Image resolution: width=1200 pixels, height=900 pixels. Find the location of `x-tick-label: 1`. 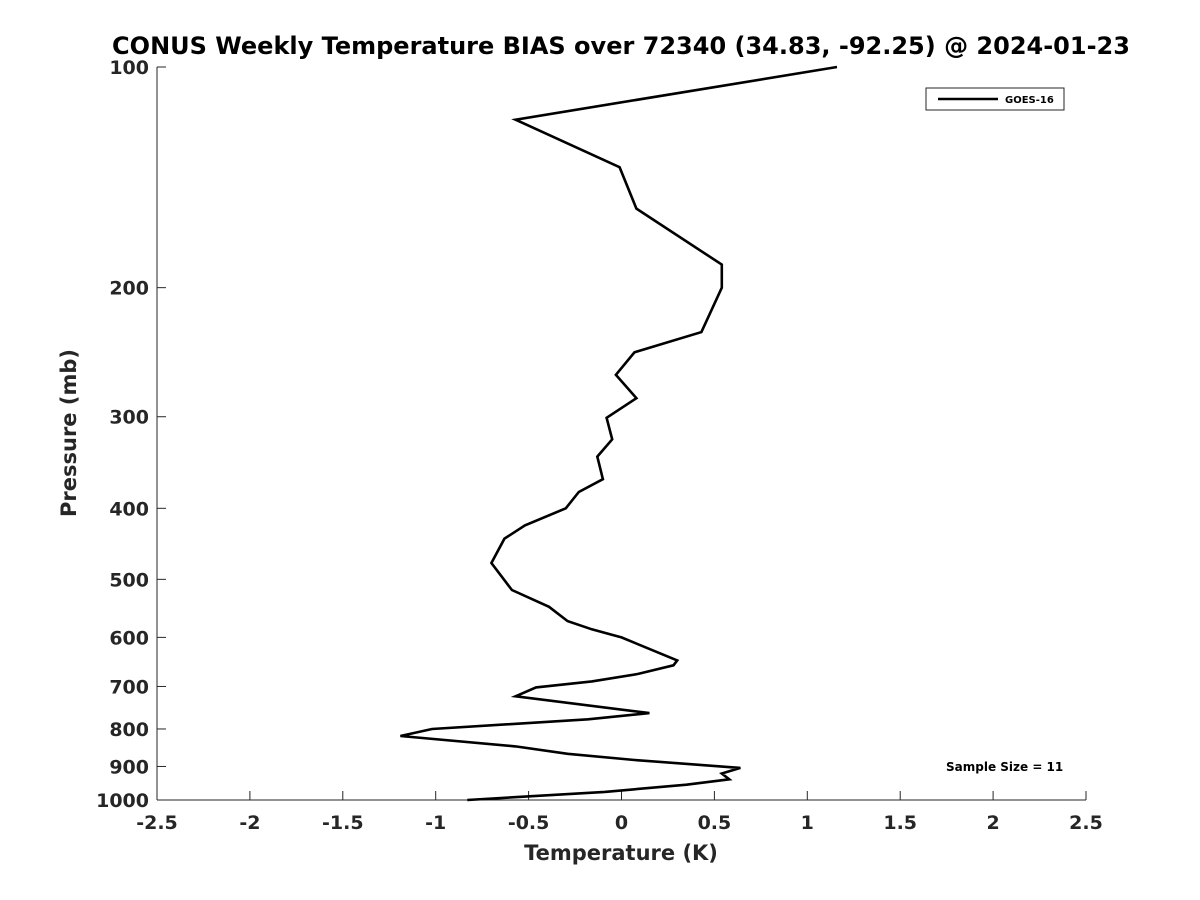

x-tick-label: 1 is located at coordinates (807, 823).